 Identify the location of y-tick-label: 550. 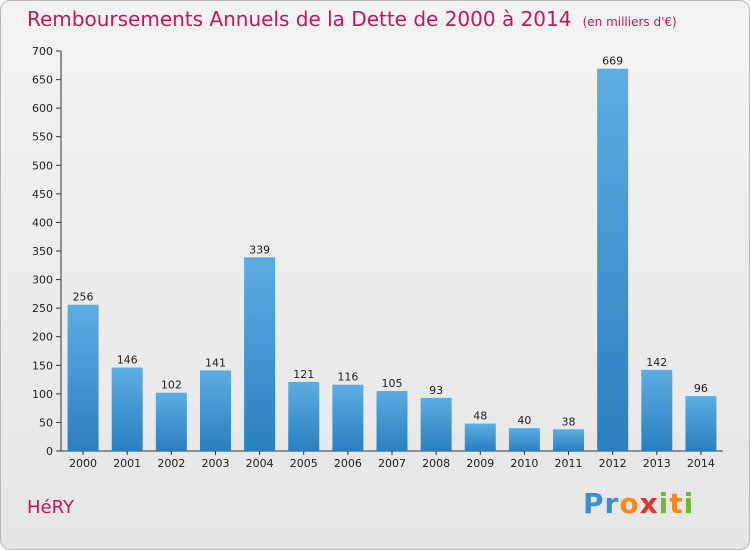
(42, 137).